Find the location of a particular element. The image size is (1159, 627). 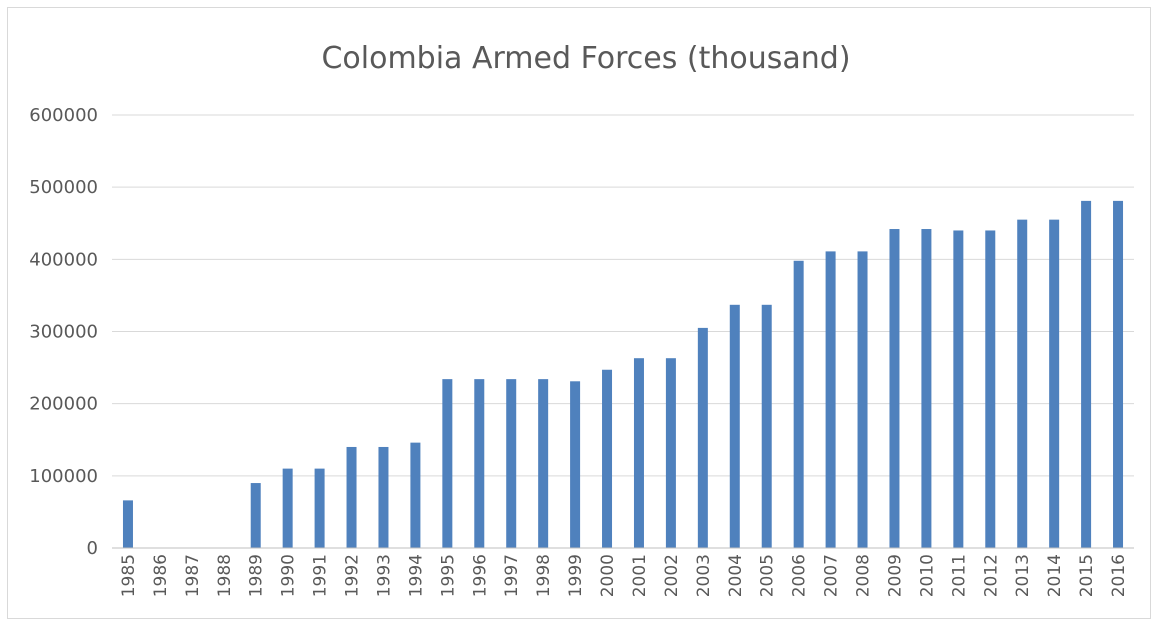

x-tick-label: 1993 is located at coordinates (384, 575).